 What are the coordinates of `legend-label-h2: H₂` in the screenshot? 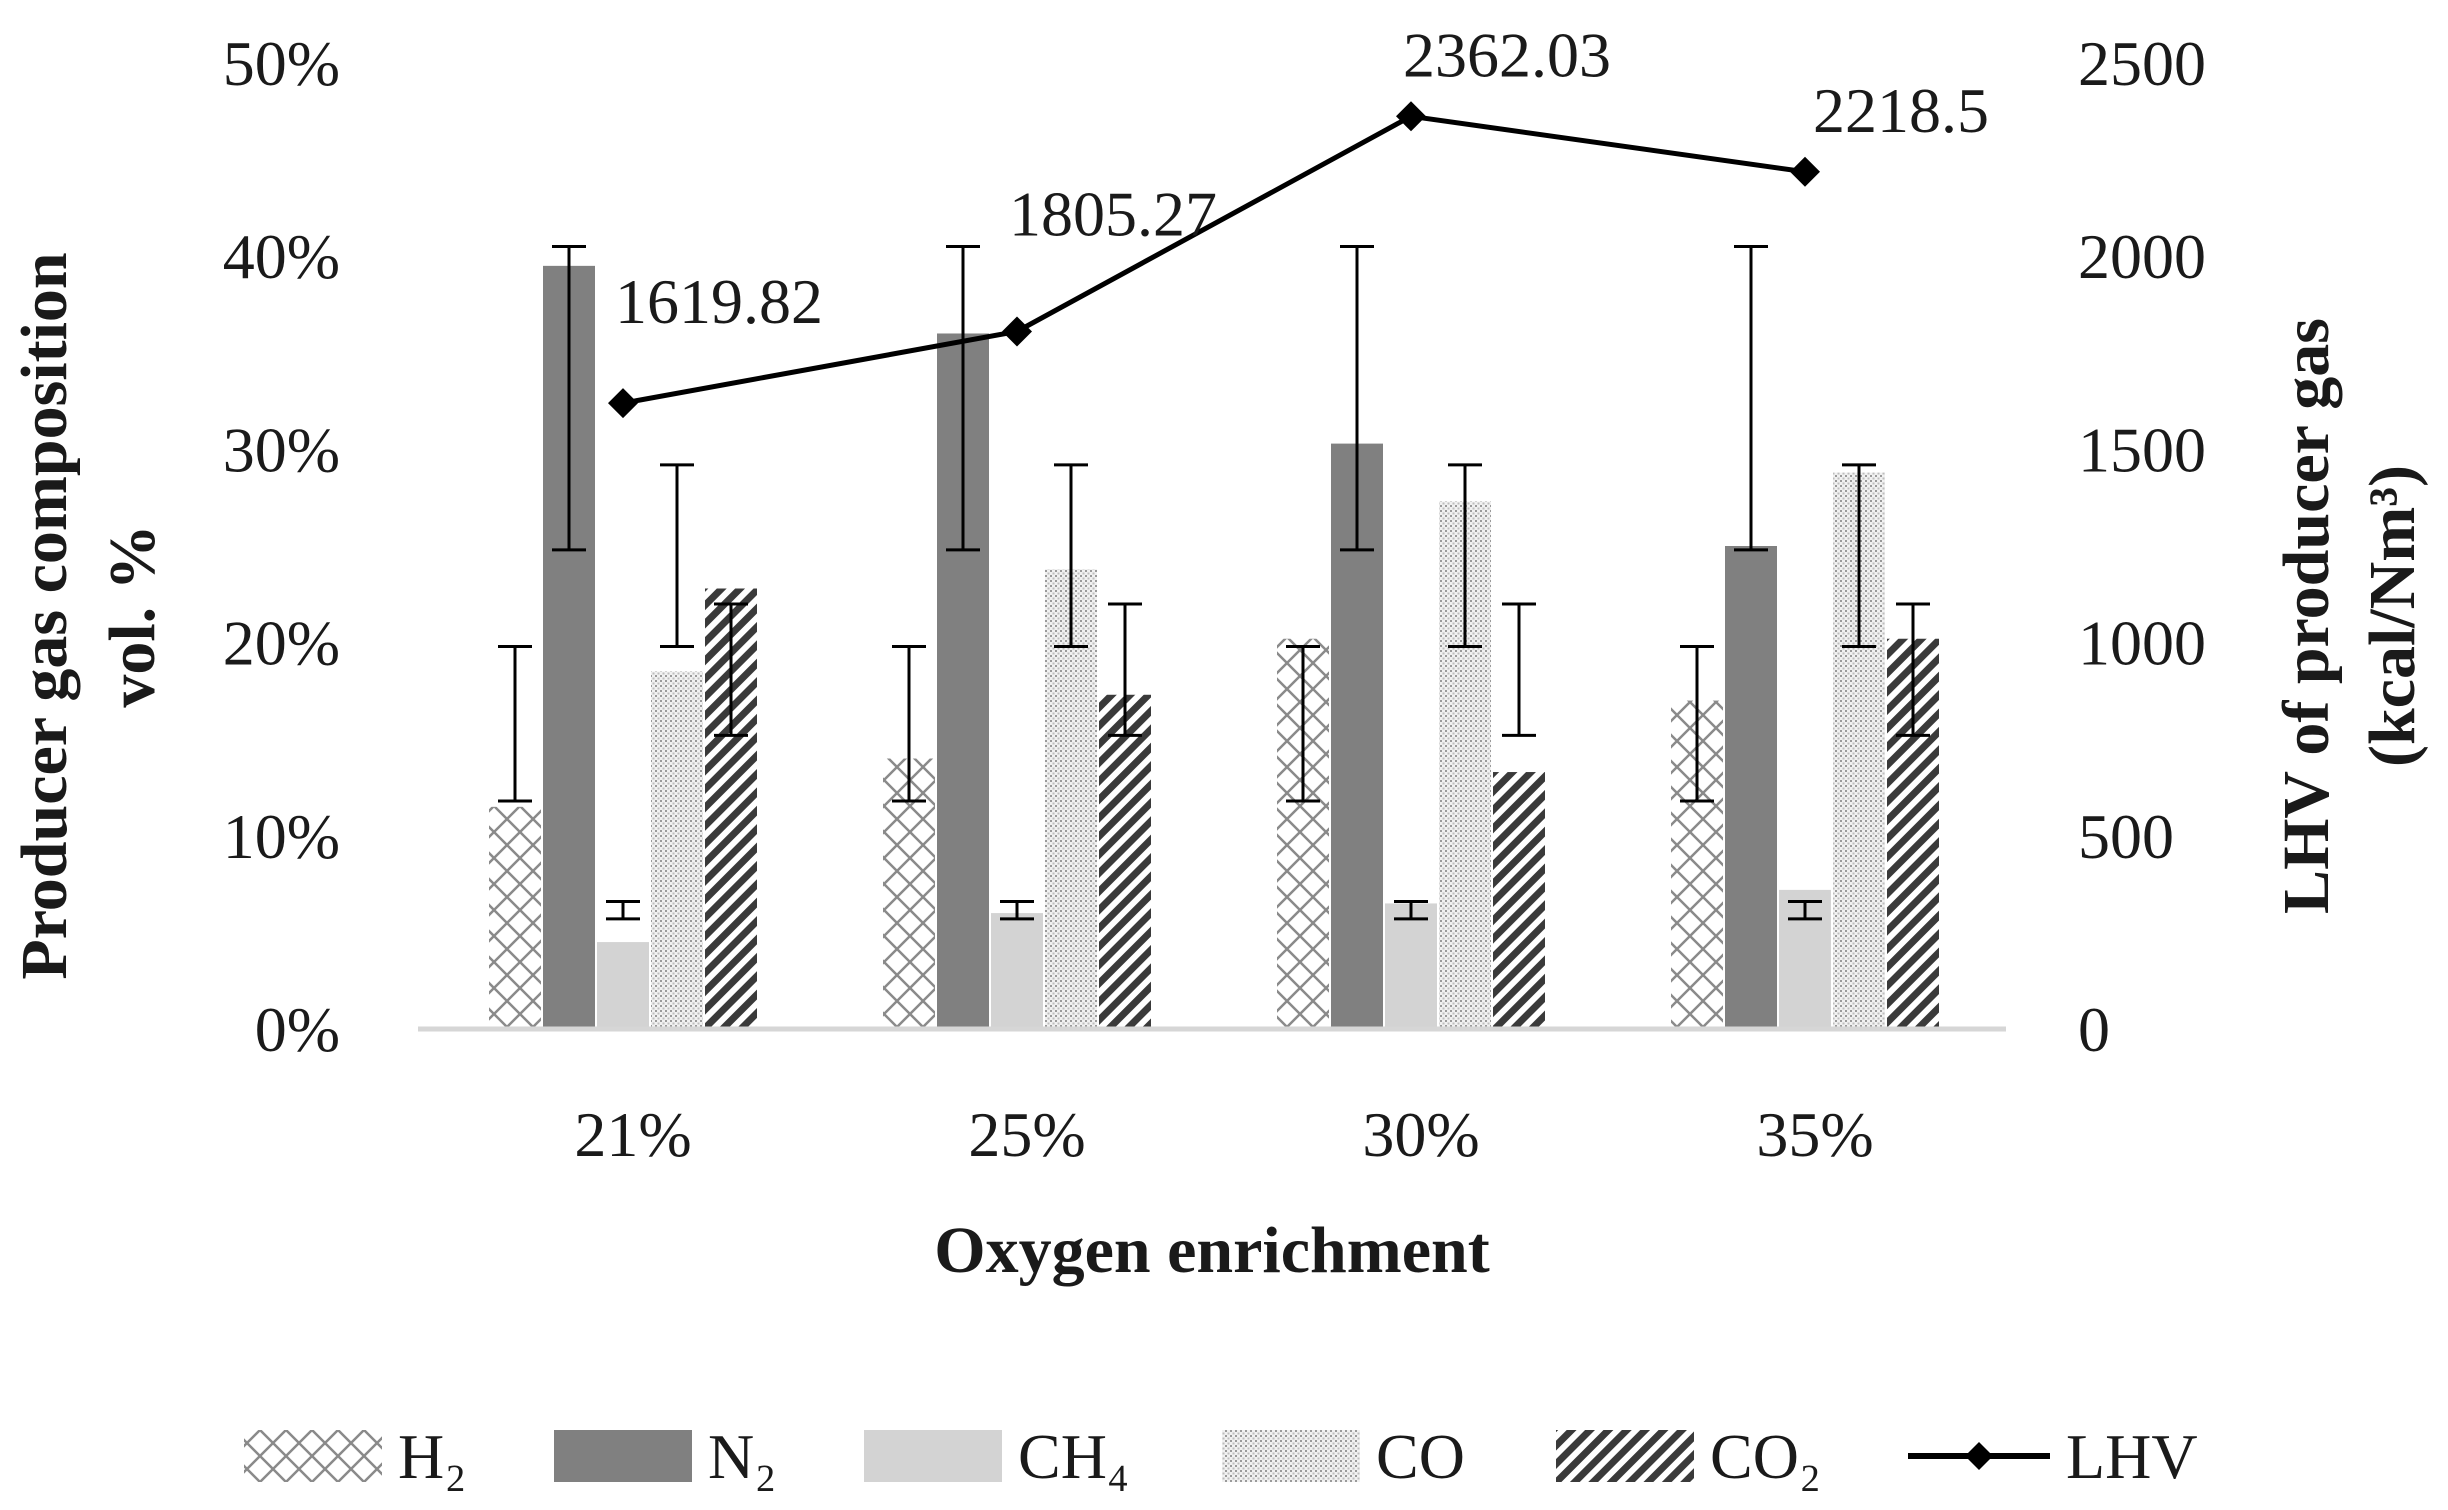 It's located at (432, 1456).